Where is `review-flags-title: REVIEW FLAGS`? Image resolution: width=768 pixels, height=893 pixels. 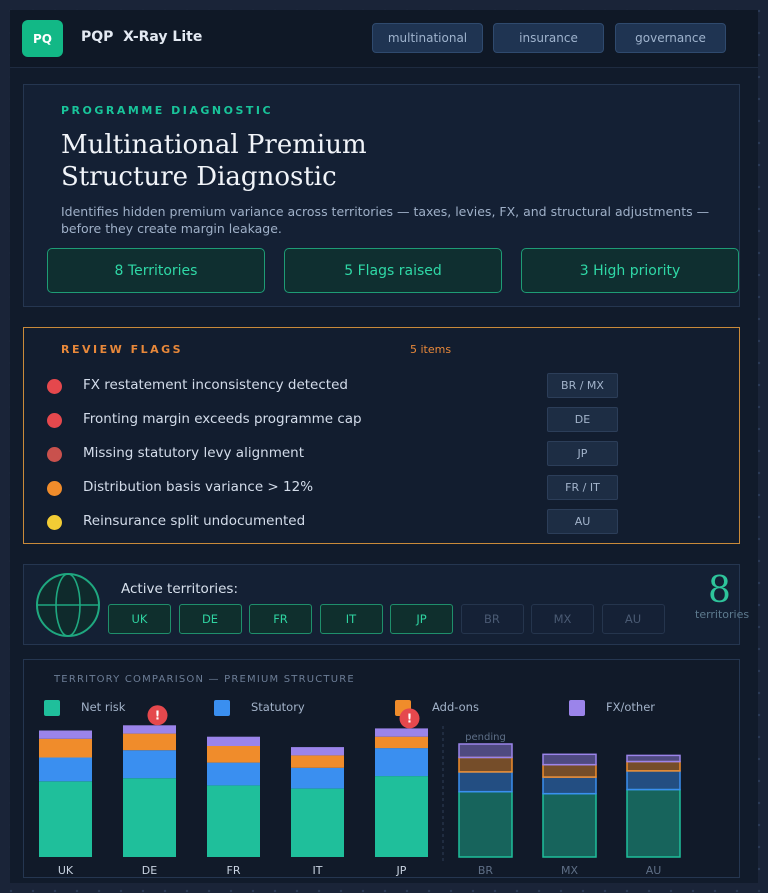
review-flags-title: REVIEW FLAGS is located at coordinates (122, 349).